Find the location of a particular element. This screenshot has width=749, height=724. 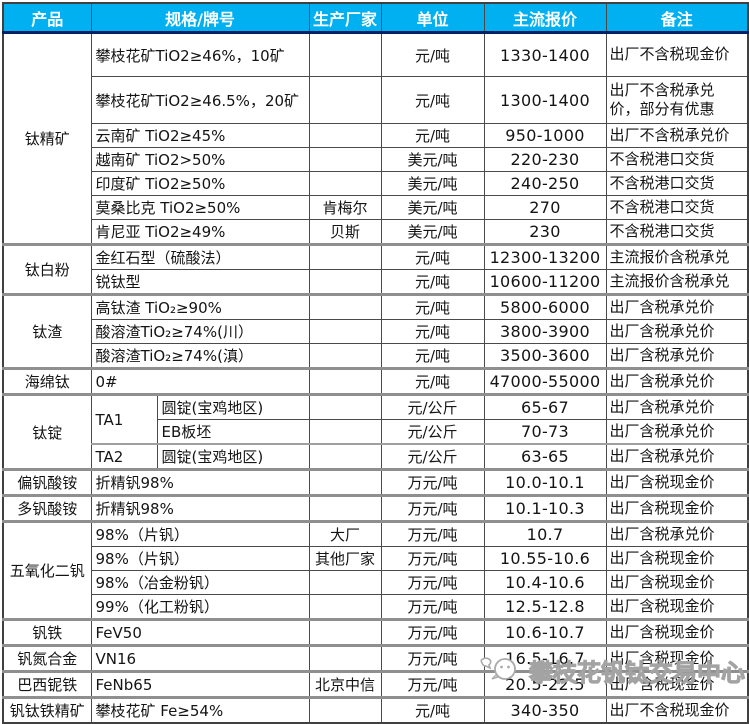

price-cell: 950-1000 is located at coordinates (545, 135).